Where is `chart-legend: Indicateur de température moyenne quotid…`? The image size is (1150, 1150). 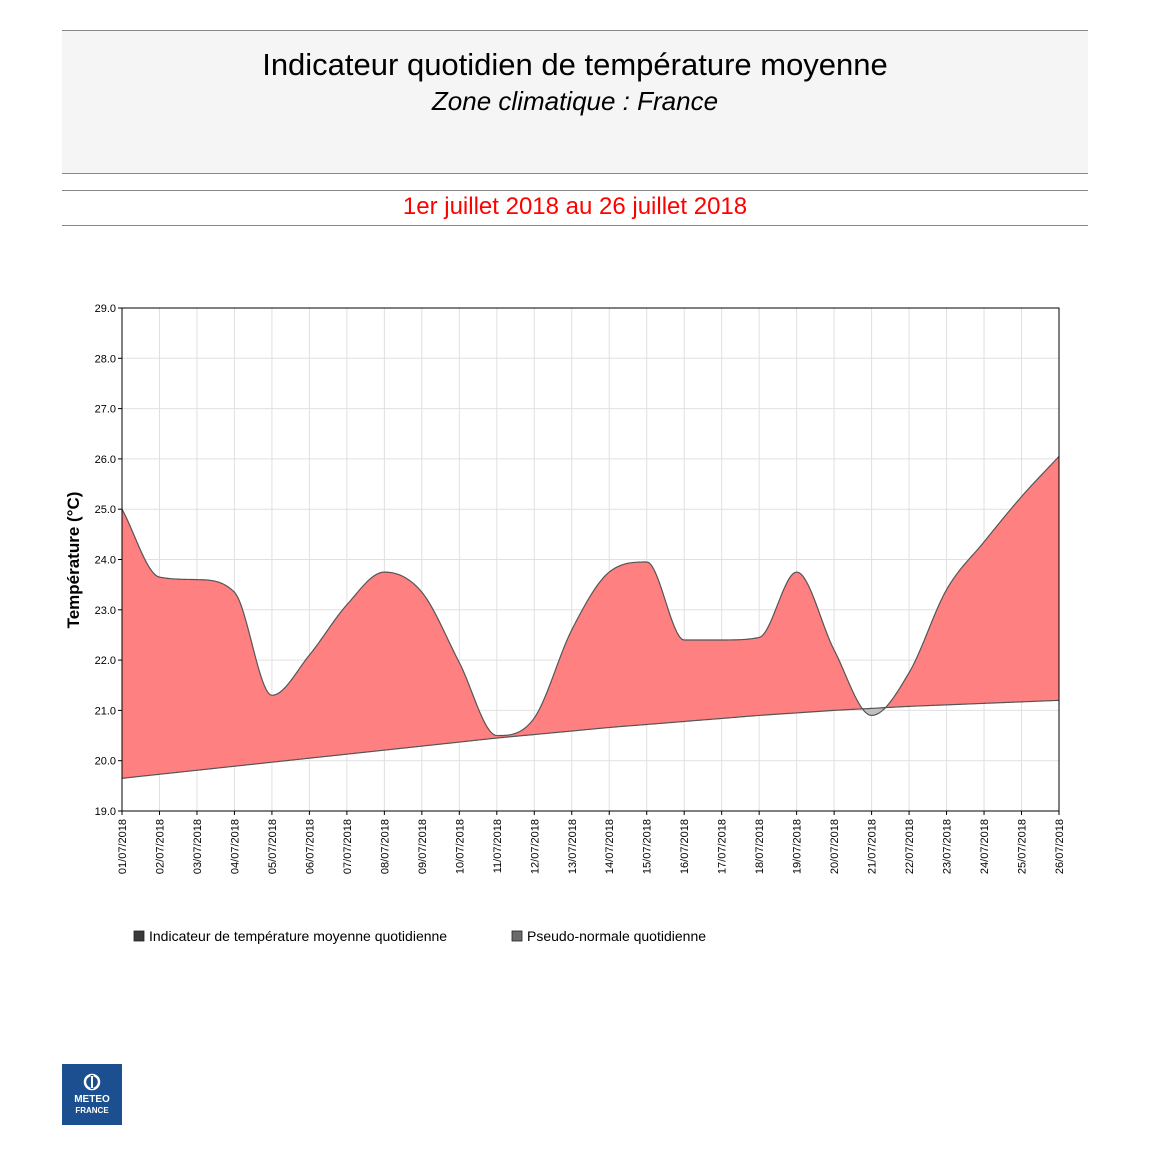 chart-legend: Indicateur de température moyenne quotid… is located at coordinates (419, 936).